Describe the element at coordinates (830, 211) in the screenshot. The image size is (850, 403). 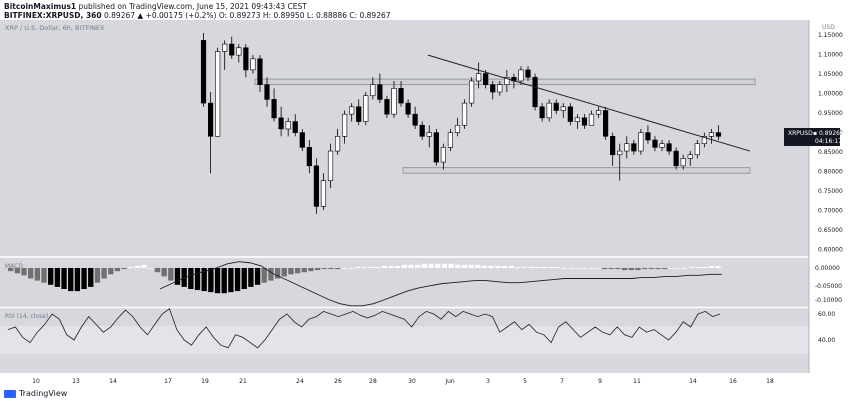
I see `price-tick-label: 0.70000` at that location.